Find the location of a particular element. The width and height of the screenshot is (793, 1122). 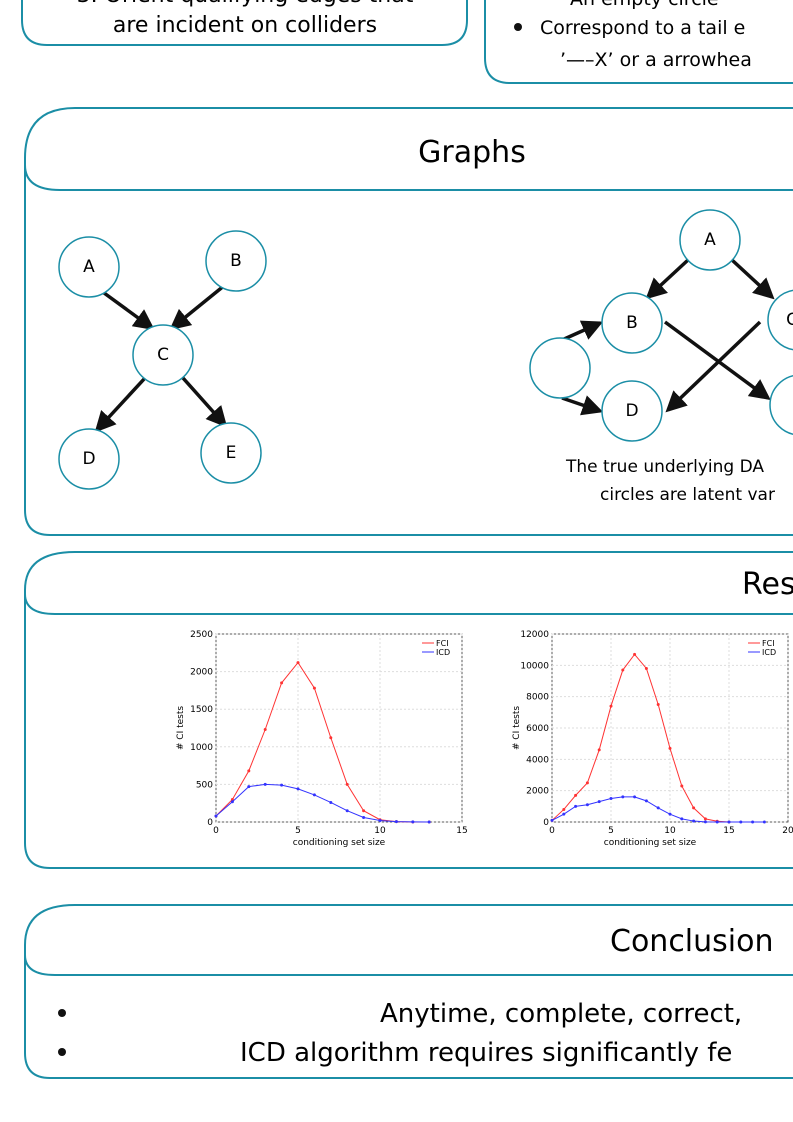

text: An empty circle is located at coordinates (644, 5).